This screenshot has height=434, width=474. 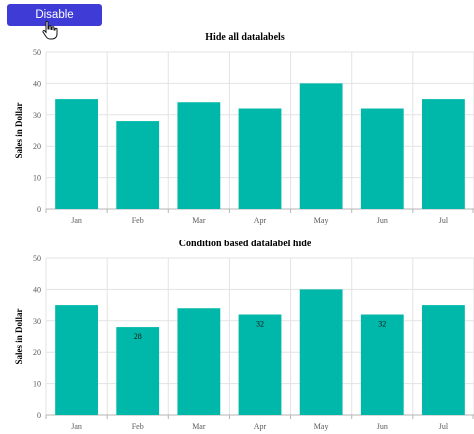 I want to click on data-label: 28, so click(x=138, y=336).